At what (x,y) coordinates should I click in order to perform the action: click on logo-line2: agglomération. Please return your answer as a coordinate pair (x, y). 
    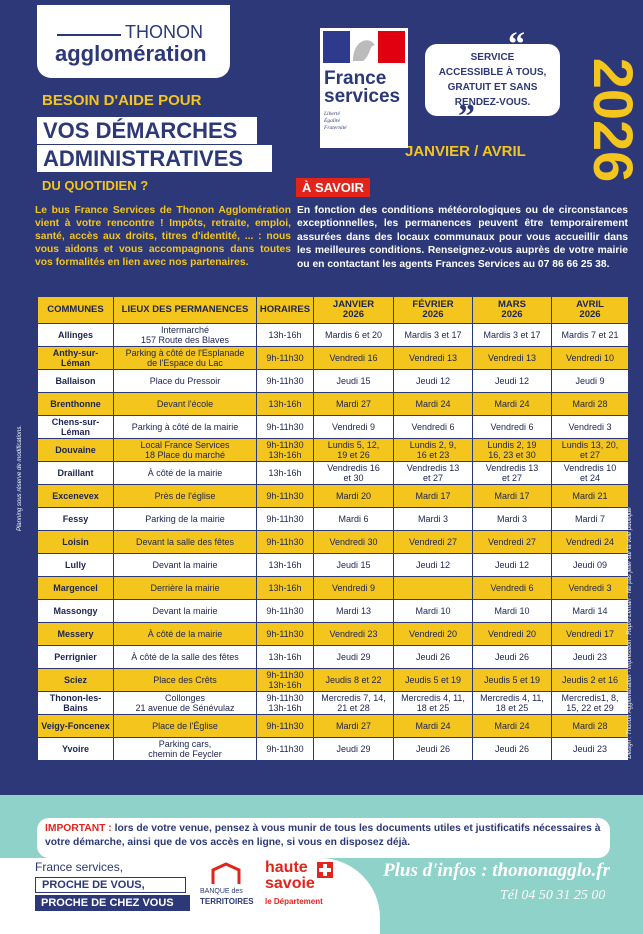
    Looking at the image, I should click on (131, 53).